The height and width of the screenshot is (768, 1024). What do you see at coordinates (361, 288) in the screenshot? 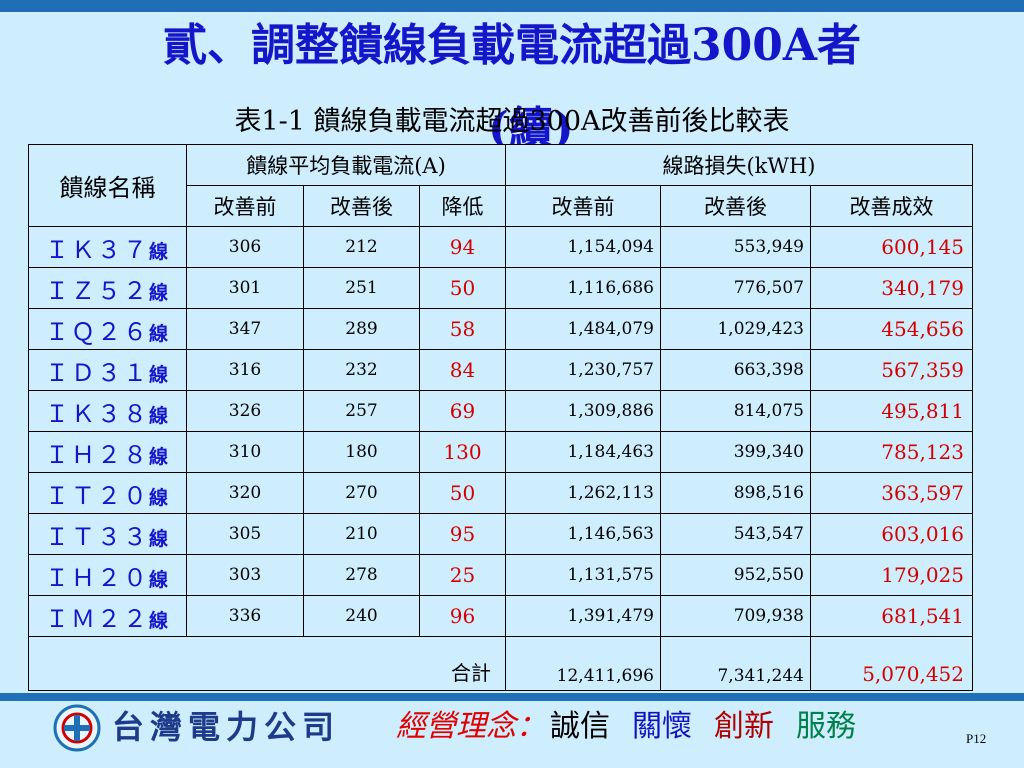
I see `cell-current-after: 251` at bounding box center [361, 288].